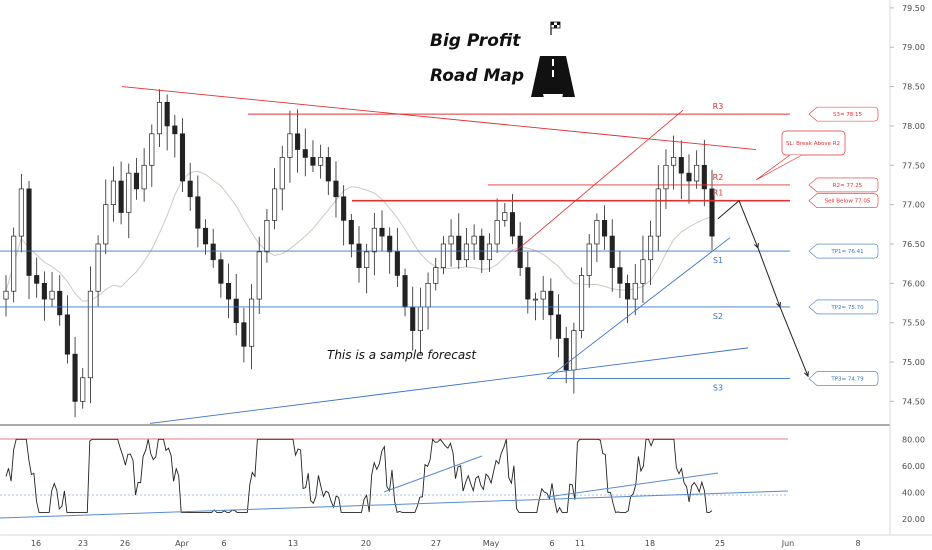 The height and width of the screenshot is (550, 932). What do you see at coordinates (125, 543) in the screenshot?
I see `time-tick-label: 26` at bounding box center [125, 543].